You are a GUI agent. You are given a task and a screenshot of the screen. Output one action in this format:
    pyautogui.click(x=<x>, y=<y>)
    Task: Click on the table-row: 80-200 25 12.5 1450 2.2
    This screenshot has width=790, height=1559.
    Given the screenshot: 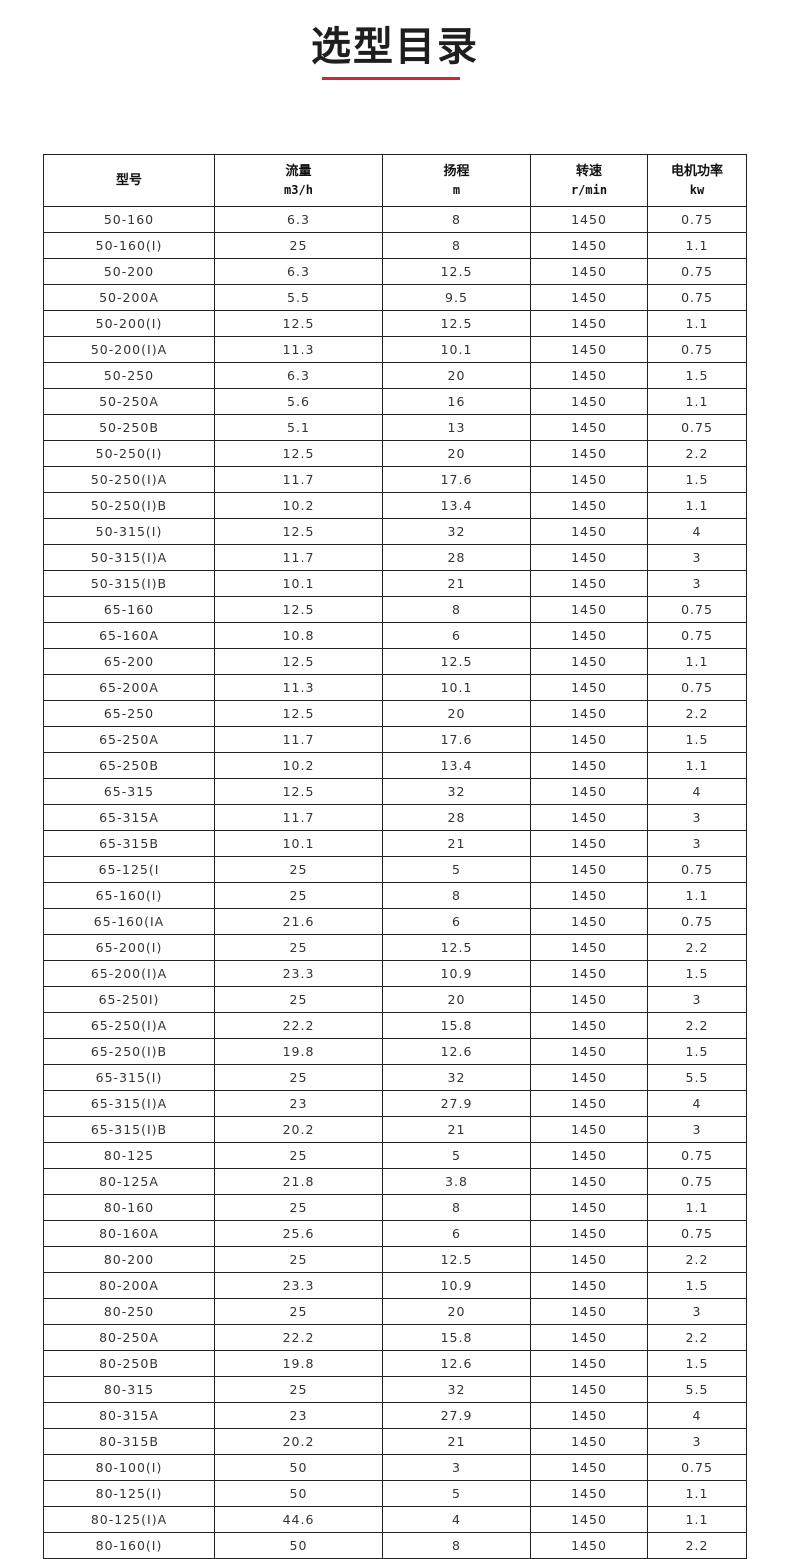 What is the action you would take?
    pyautogui.click(x=395, y=1259)
    